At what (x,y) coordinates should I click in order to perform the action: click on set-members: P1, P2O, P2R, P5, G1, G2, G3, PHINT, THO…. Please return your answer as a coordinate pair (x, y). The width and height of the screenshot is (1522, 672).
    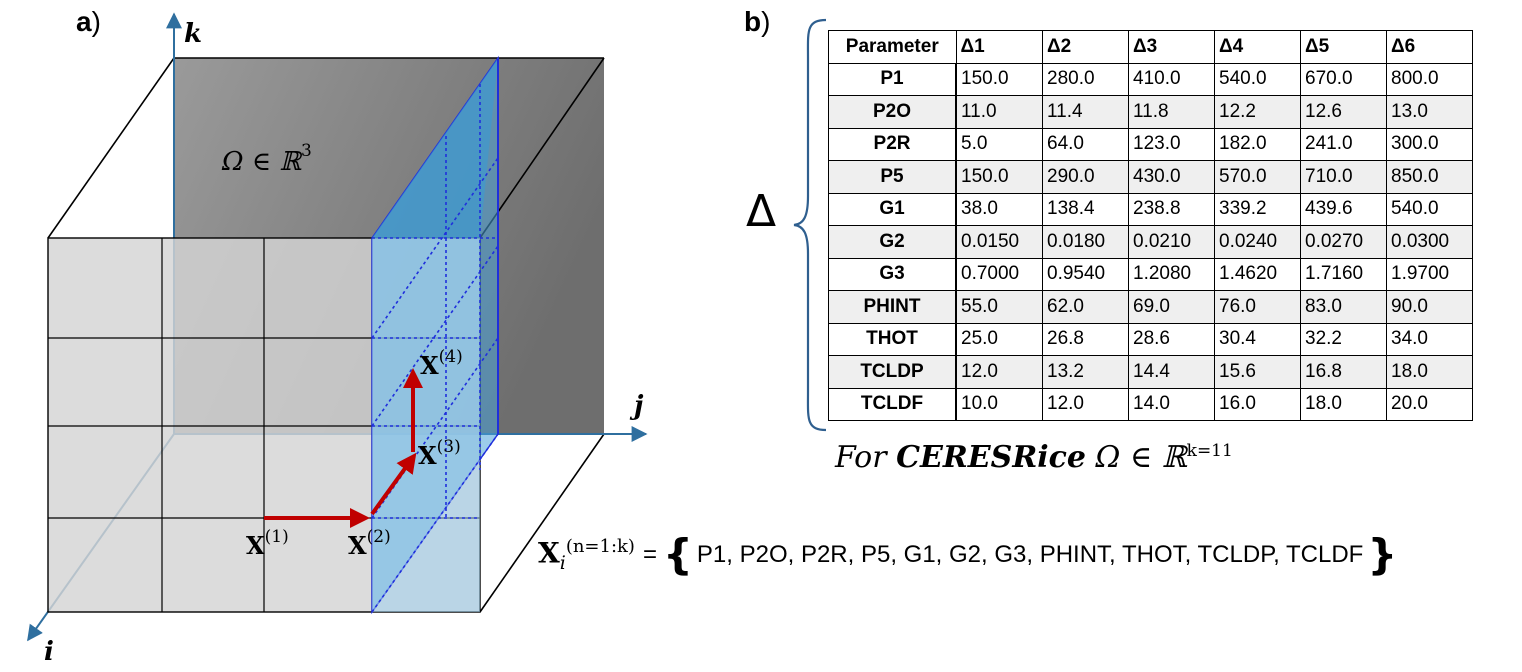
    Looking at the image, I should click on (1030, 554).